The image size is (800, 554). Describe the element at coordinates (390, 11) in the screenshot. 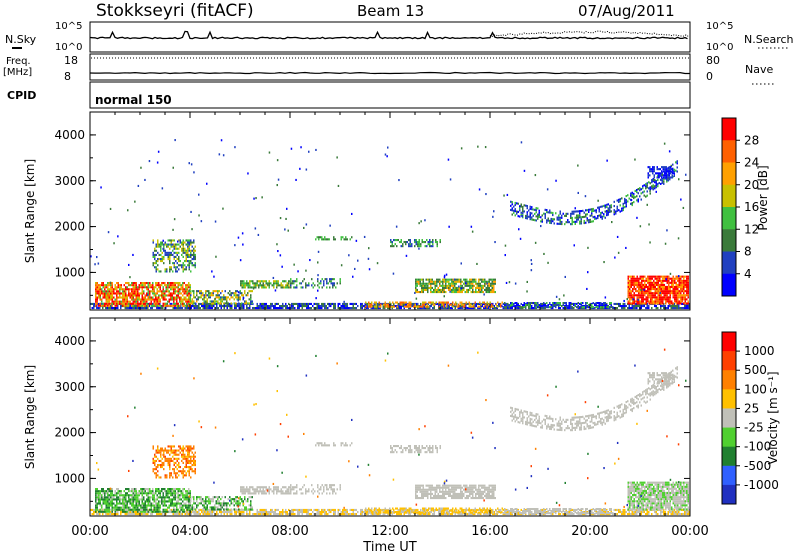

I see `beam-label: Beam 13` at that location.